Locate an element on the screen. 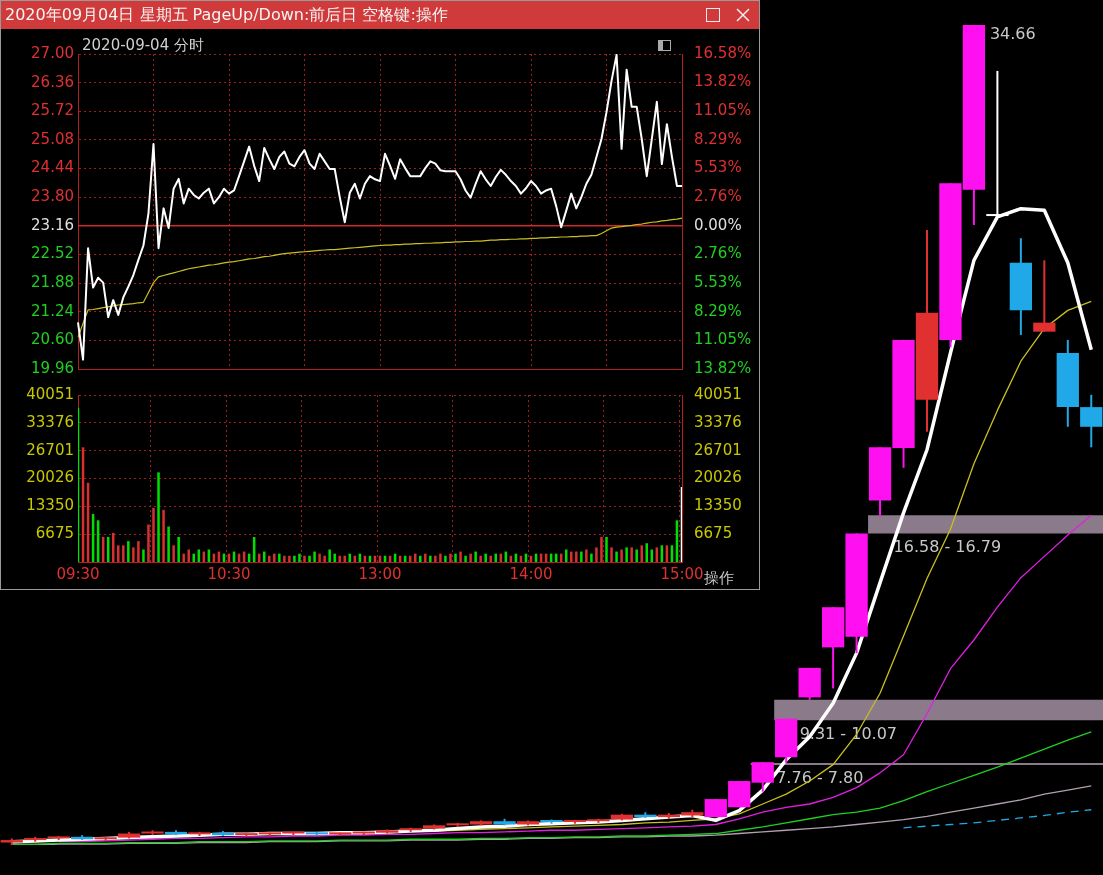 The width and height of the screenshot is (1103, 875). y2-tick-label: 33376 is located at coordinates (718, 421).